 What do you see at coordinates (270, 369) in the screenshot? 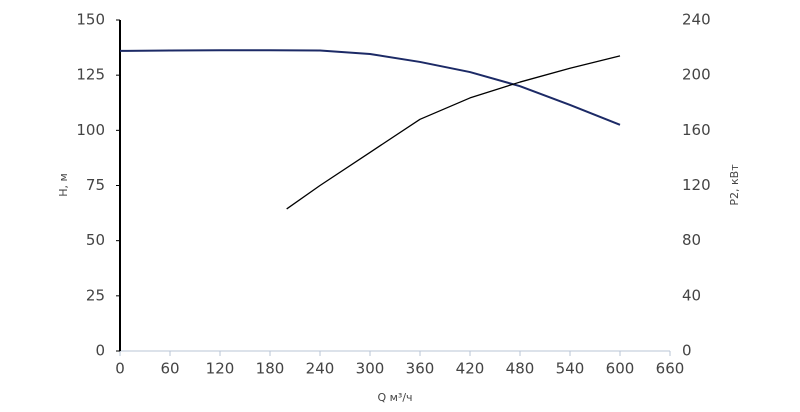
I see `x-tick-label: 180` at bounding box center [270, 369].